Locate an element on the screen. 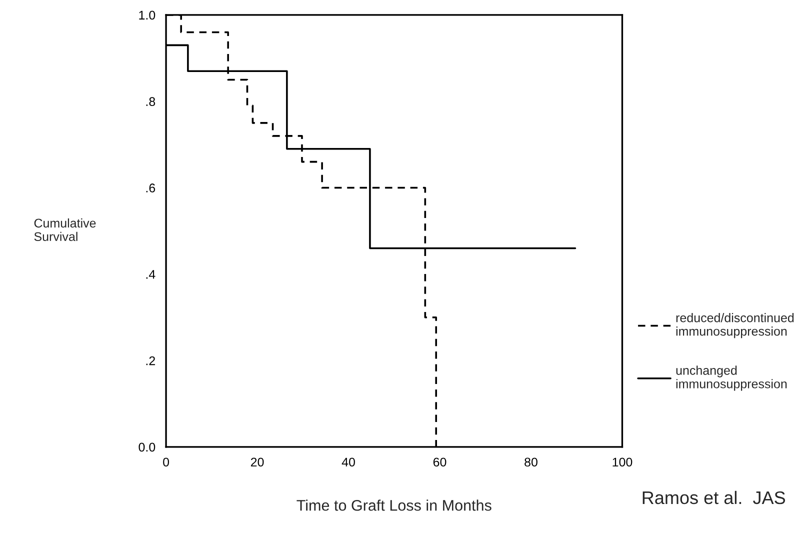  y-tick-label: .4 is located at coordinates (151, 274).